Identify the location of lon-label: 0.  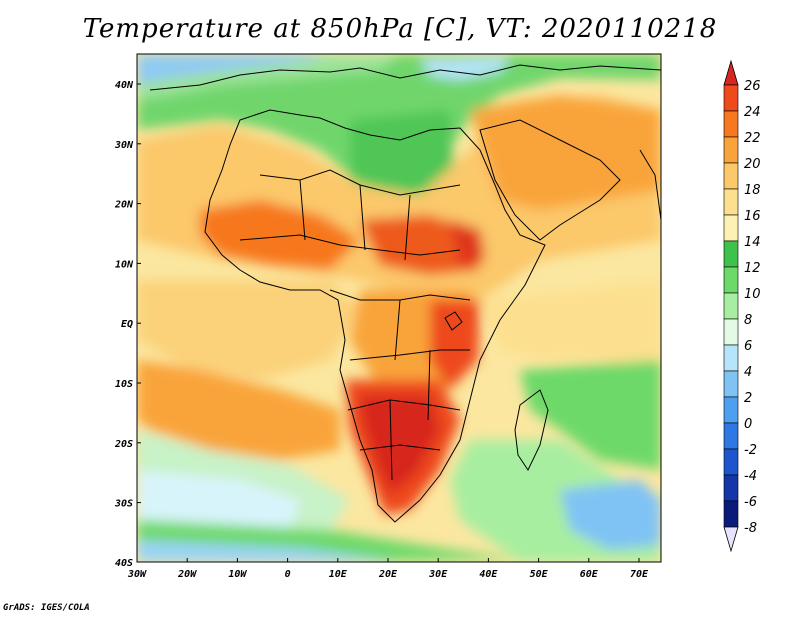
(288, 574).